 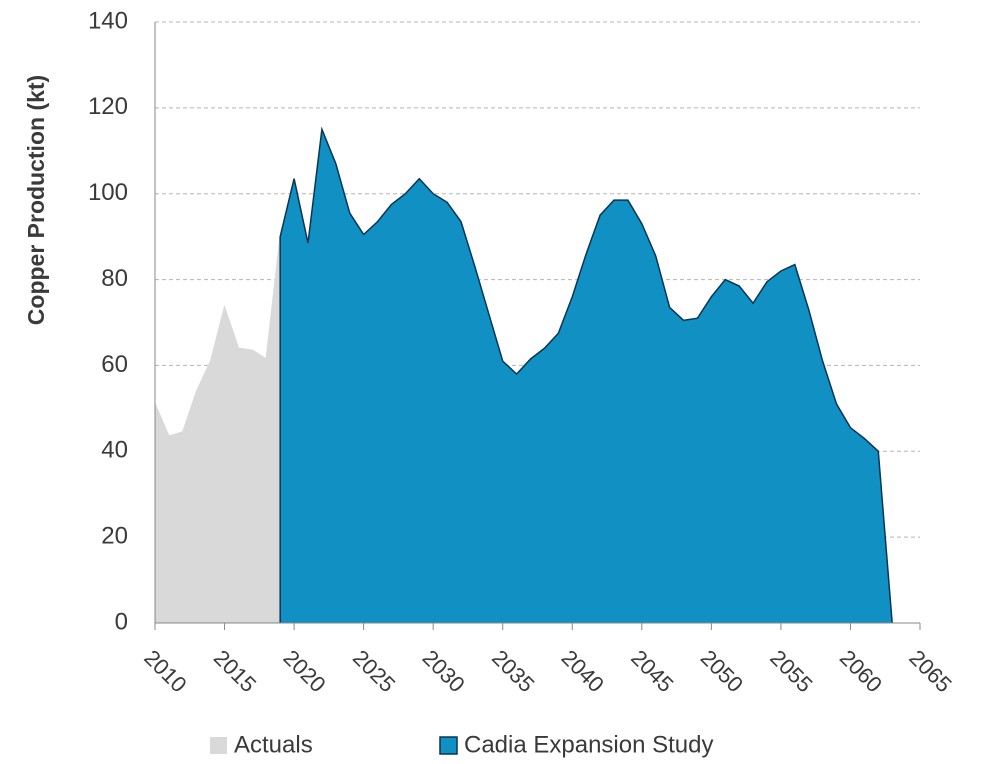 I want to click on x-tick-label: 2050, so click(x=722, y=671).